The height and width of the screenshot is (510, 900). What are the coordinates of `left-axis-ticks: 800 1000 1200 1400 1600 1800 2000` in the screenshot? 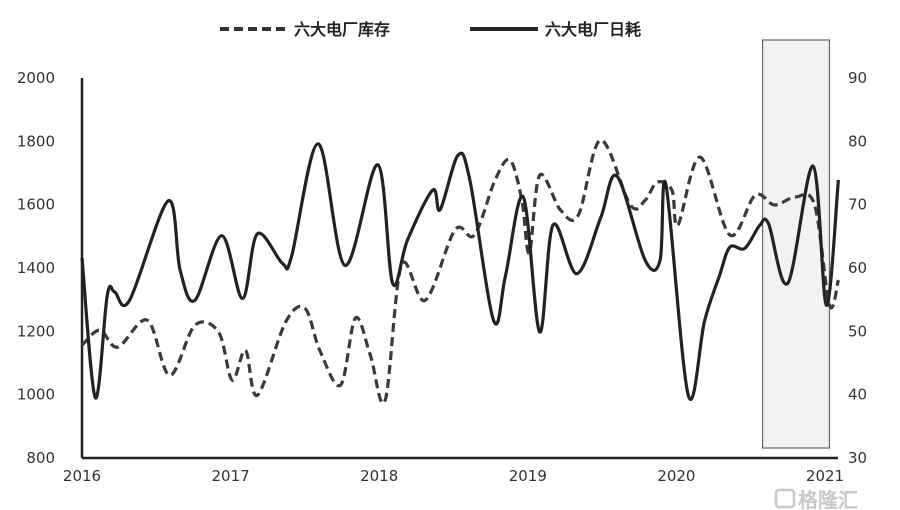 It's located at (36, 268).